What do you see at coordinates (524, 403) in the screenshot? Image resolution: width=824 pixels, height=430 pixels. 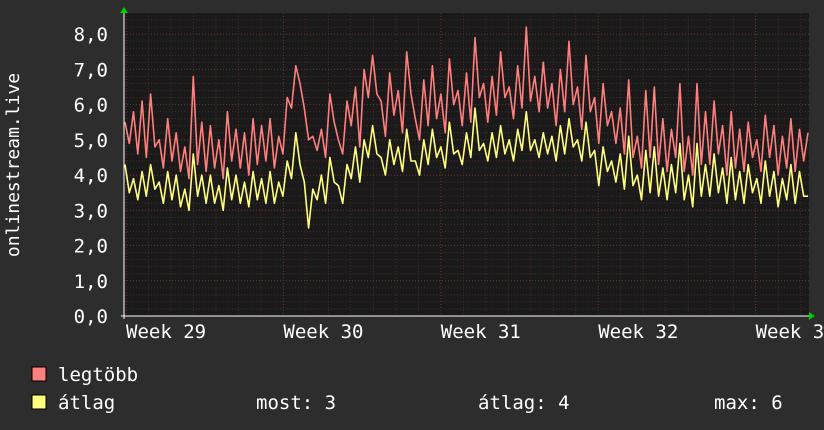 I see `stat-average: átlag: 4` at bounding box center [524, 403].